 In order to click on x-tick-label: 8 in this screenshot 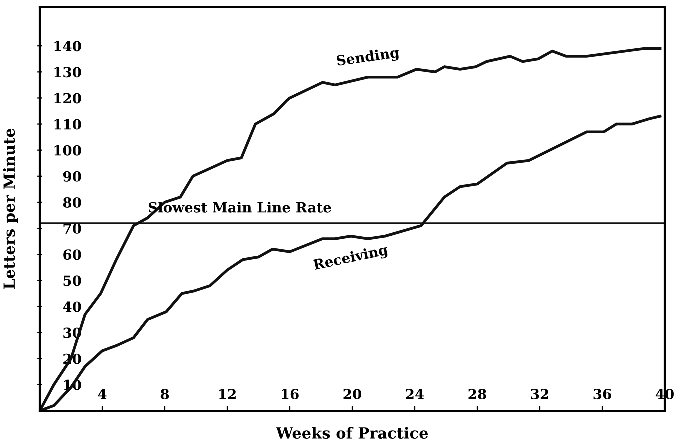, I will do `click(165, 394)`.